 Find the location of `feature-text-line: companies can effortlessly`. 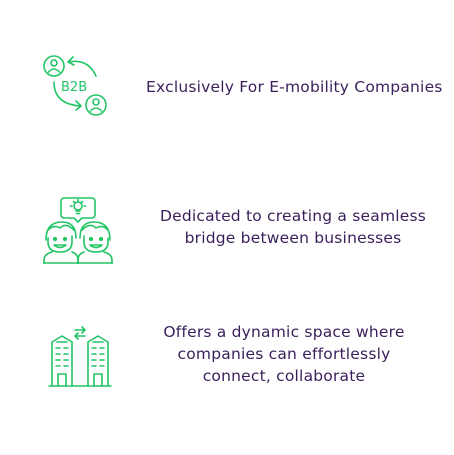

feature-text-line: companies can effortlessly is located at coordinates (284, 354).